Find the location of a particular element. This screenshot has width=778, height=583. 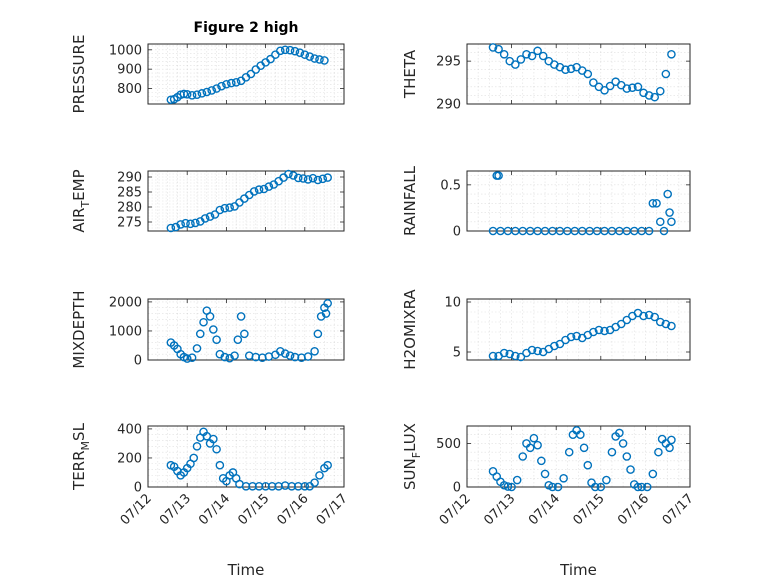

y-axis-label: MIXDEPTH is located at coordinates (79, 329).